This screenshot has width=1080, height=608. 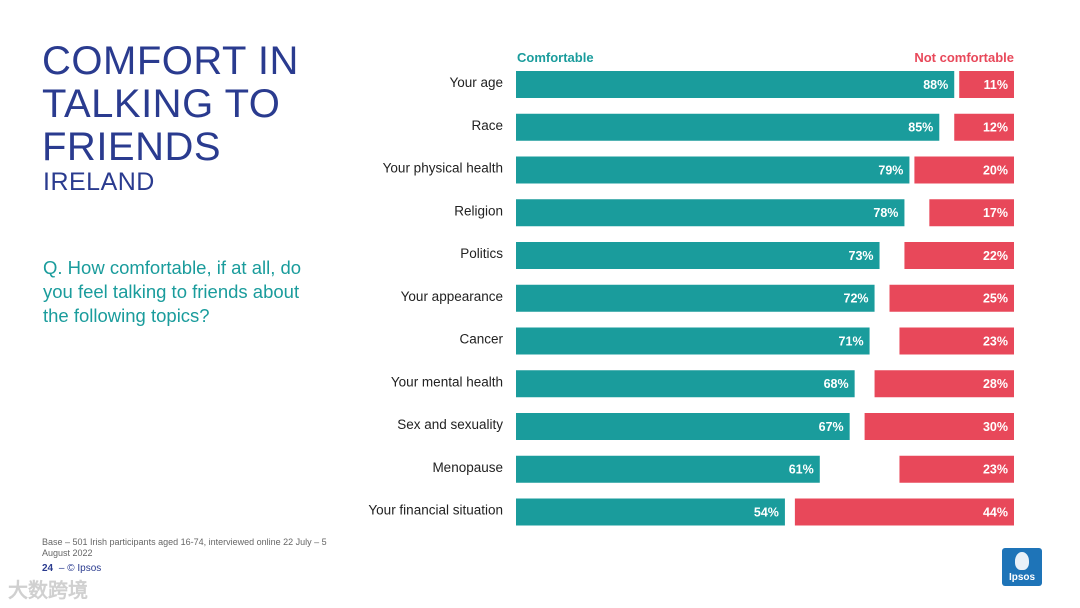 What do you see at coordinates (995, 128) in the screenshot?
I see `data-label-not-comfortable: 12%` at bounding box center [995, 128].